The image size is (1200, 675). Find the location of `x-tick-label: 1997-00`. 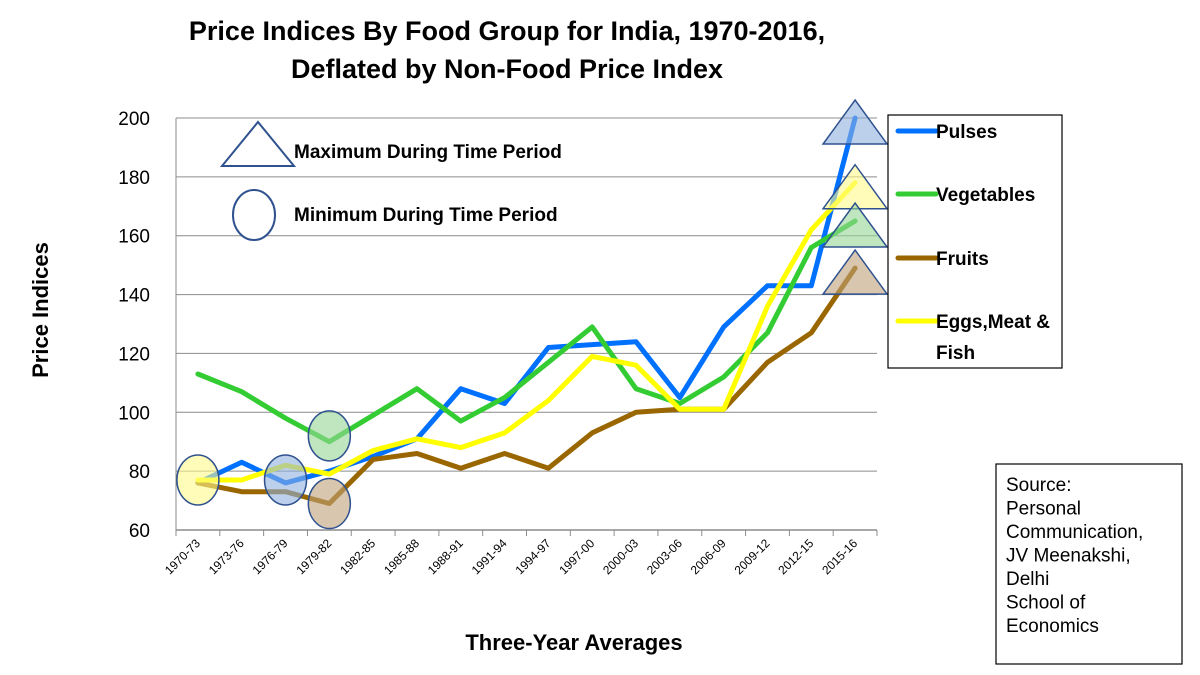

x-tick-label: 1997-00 is located at coordinates (576, 556).